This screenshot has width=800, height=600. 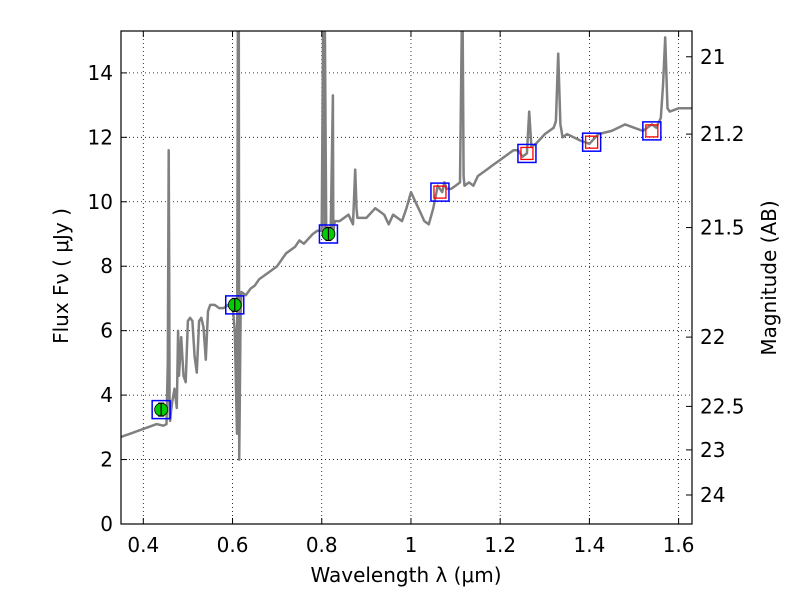 What do you see at coordinates (712, 57) in the screenshot?
I see `right-tick-label: 21` at bounding box center [712, 57].